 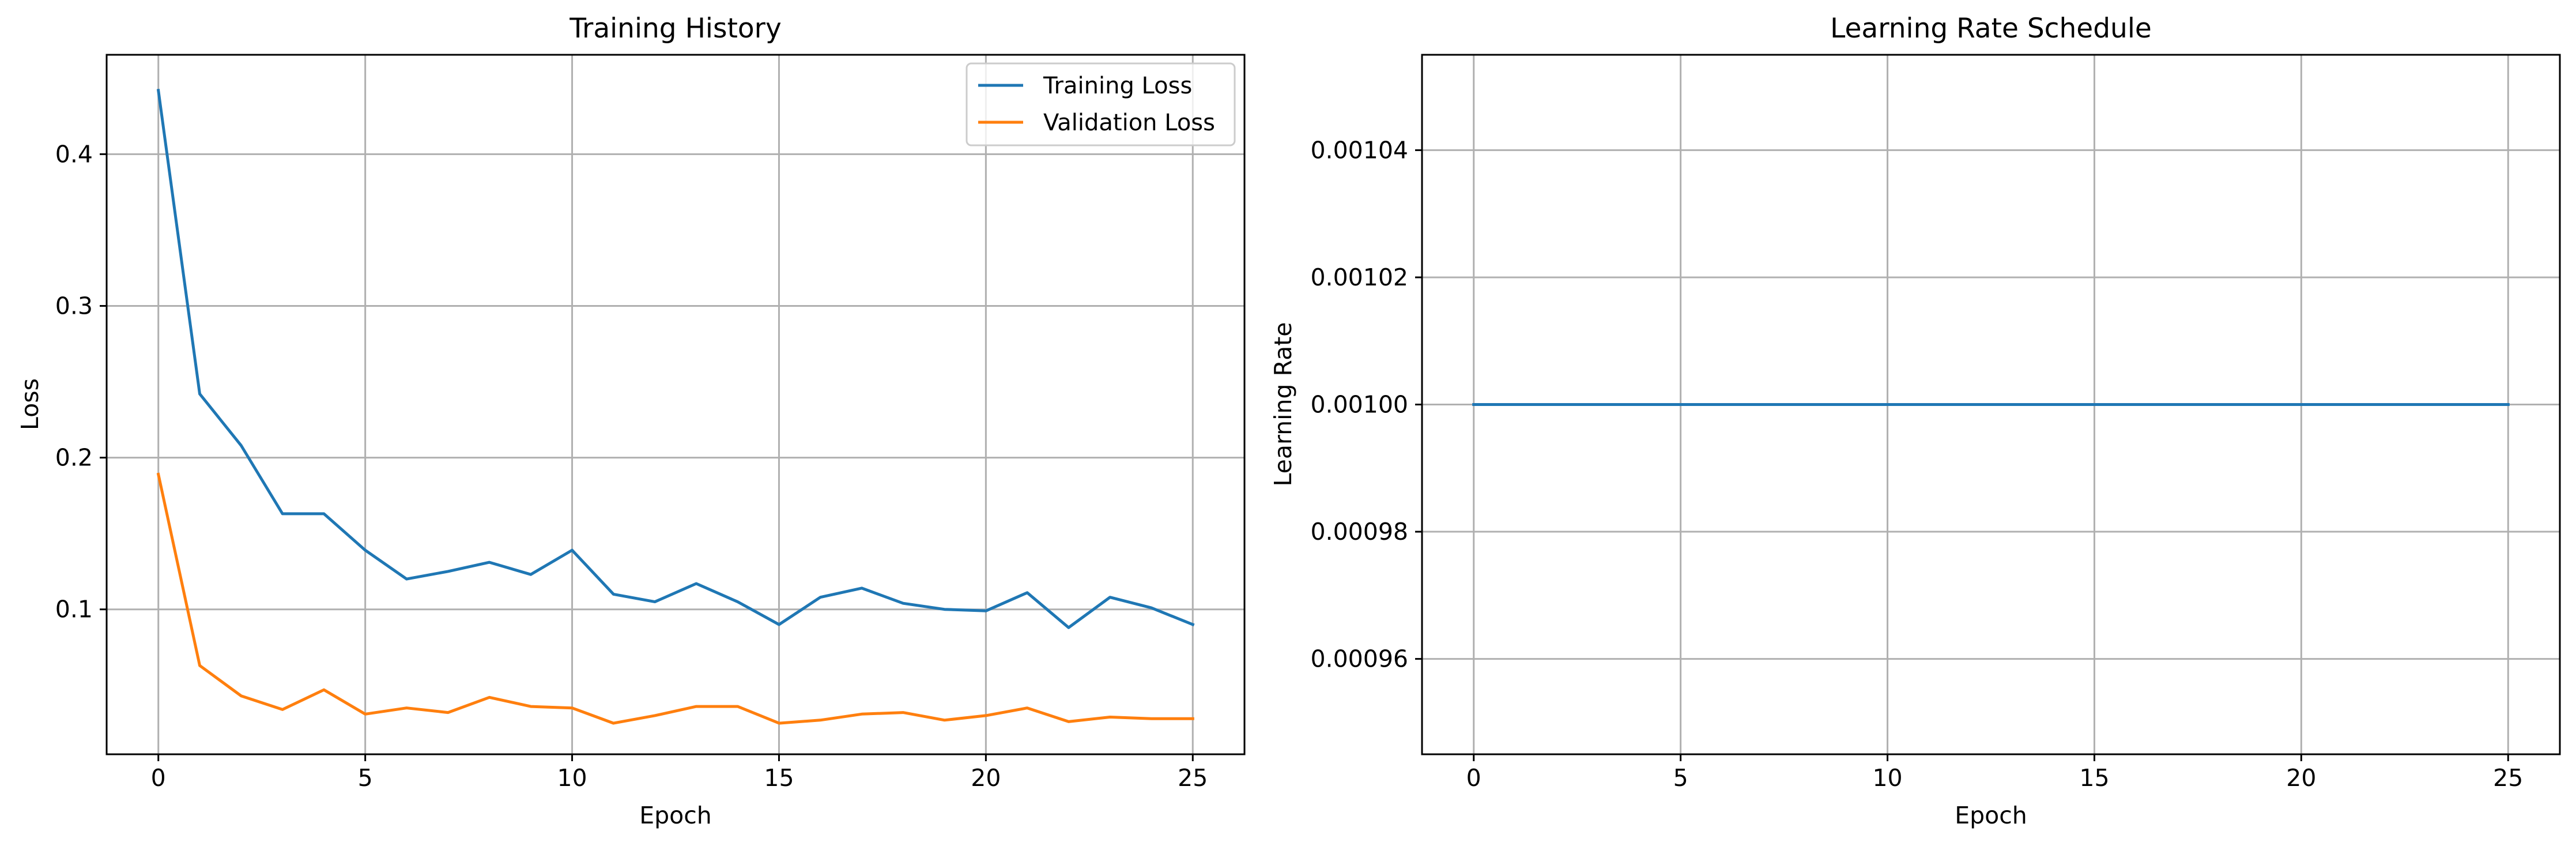 What do you see at coordinates (1129, 123) in the screenshot?
I see `legend-label-validation-loss: Validation Loss` at bounding box center [1129, 123].